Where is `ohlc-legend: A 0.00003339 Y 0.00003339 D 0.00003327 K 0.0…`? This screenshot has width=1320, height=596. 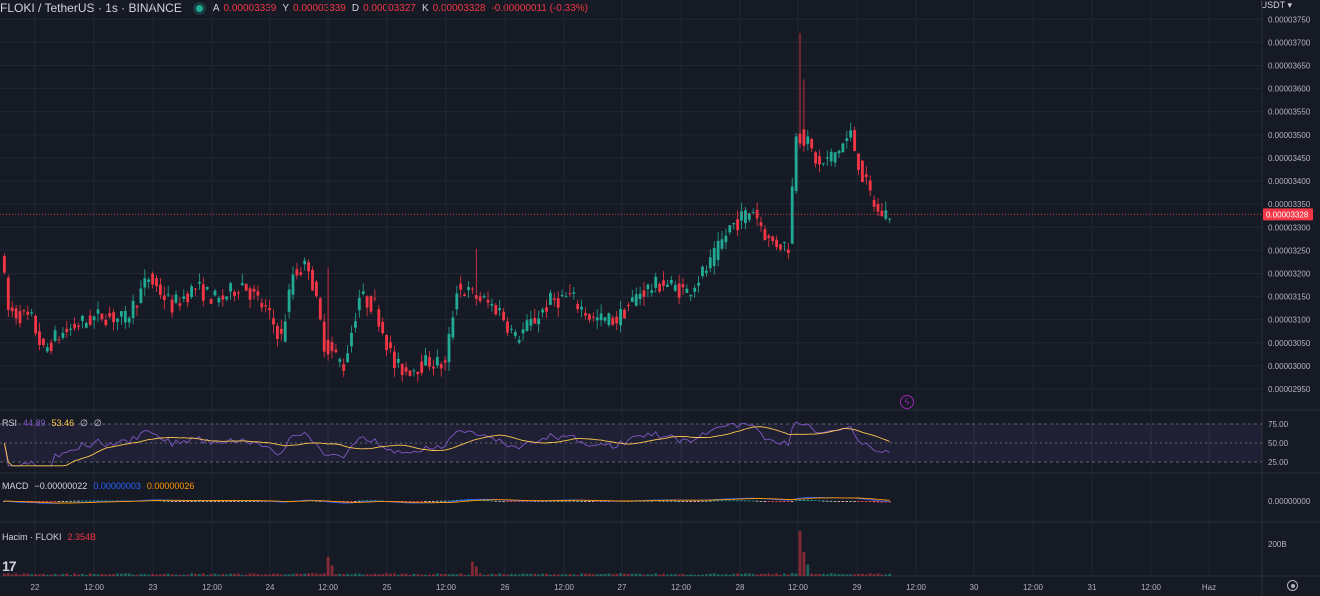 ohlc-legend: A 0.00003339 Y 0.00003339 D 0.00003327 K 0.0… is located at coordinates (401, 8).